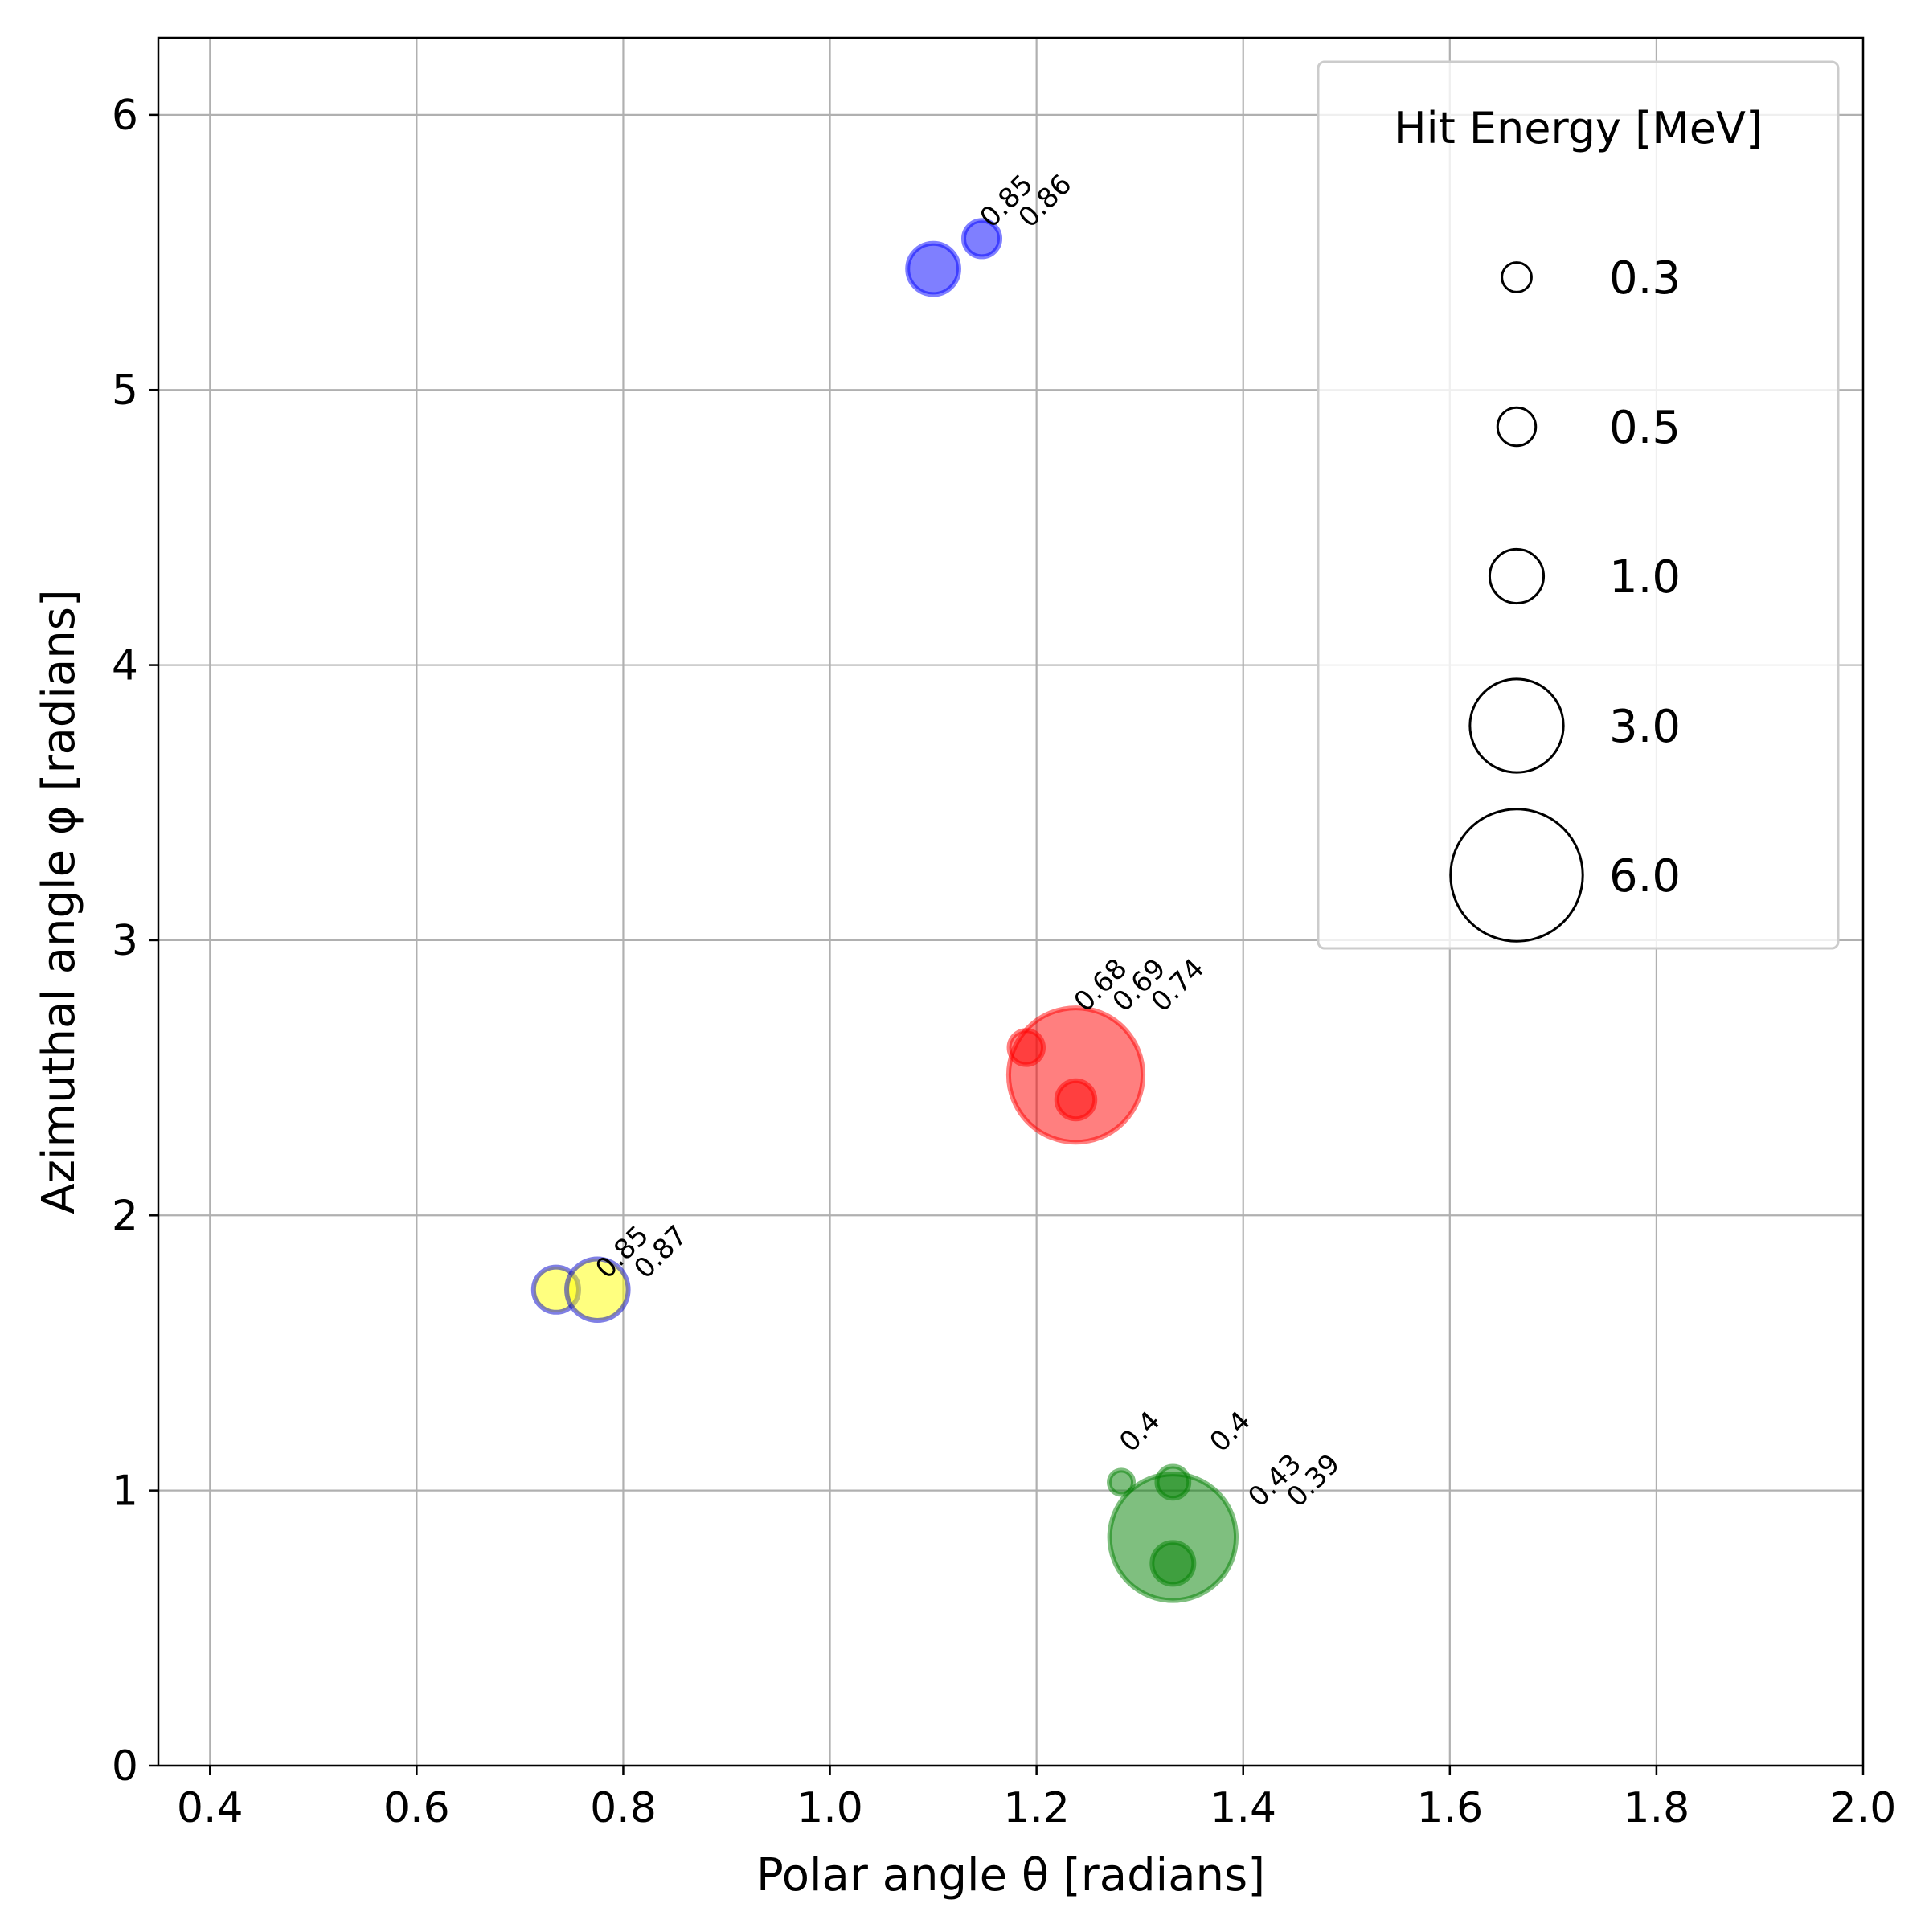 Image resolution: width=1929 pixels, height=1932 pixels. Describe the element at coordinates (125, 116) in the screenshot. I see `y-tick-label: 6` at that location.